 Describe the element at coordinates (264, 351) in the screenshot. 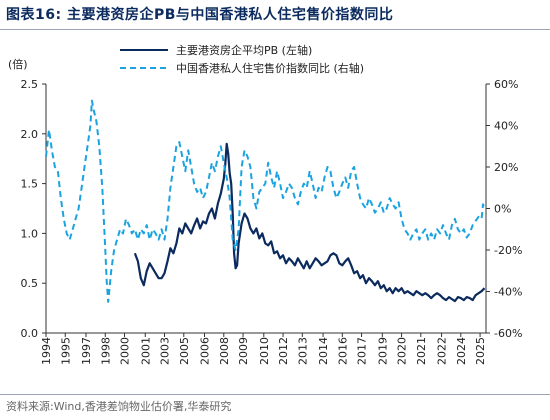

I see `x-tick-label: 2010` at that location.